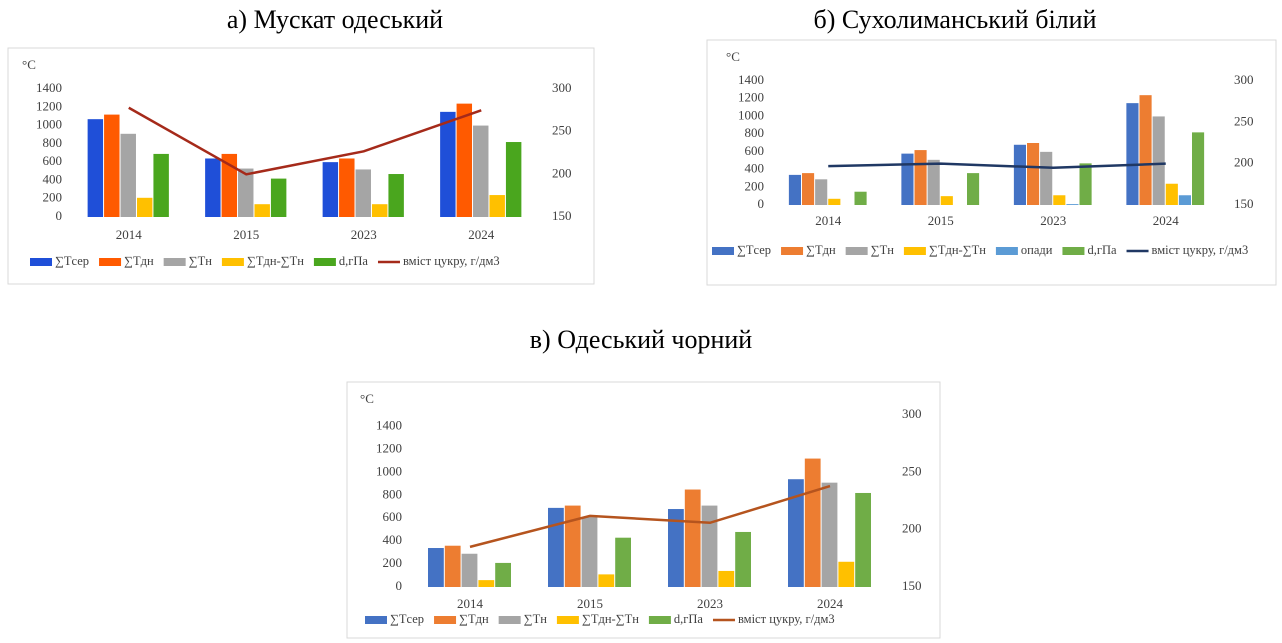  Describe the element at coordinates (562, 172) in the screenshot. I see `y2-tick-label: 200` at that location.